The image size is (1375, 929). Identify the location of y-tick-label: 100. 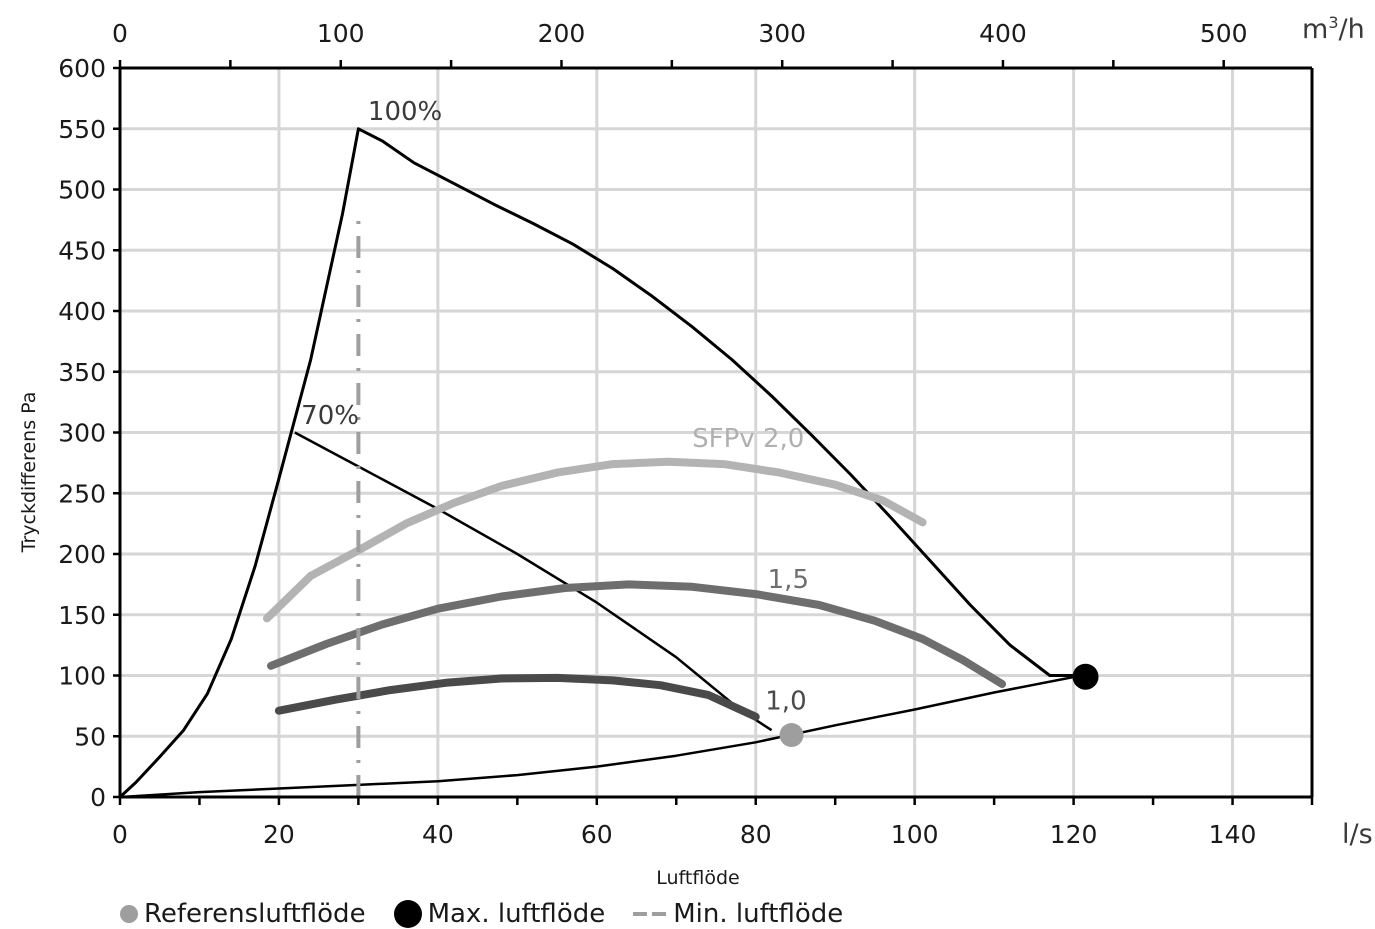
(82, 676).